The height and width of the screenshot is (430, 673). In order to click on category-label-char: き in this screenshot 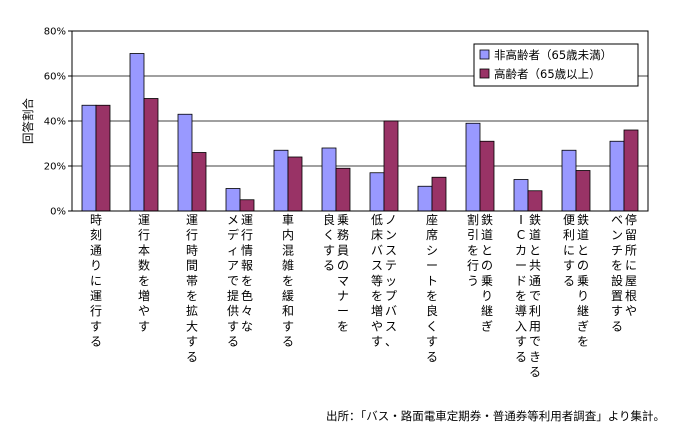, I will do `click(535, 357)`.